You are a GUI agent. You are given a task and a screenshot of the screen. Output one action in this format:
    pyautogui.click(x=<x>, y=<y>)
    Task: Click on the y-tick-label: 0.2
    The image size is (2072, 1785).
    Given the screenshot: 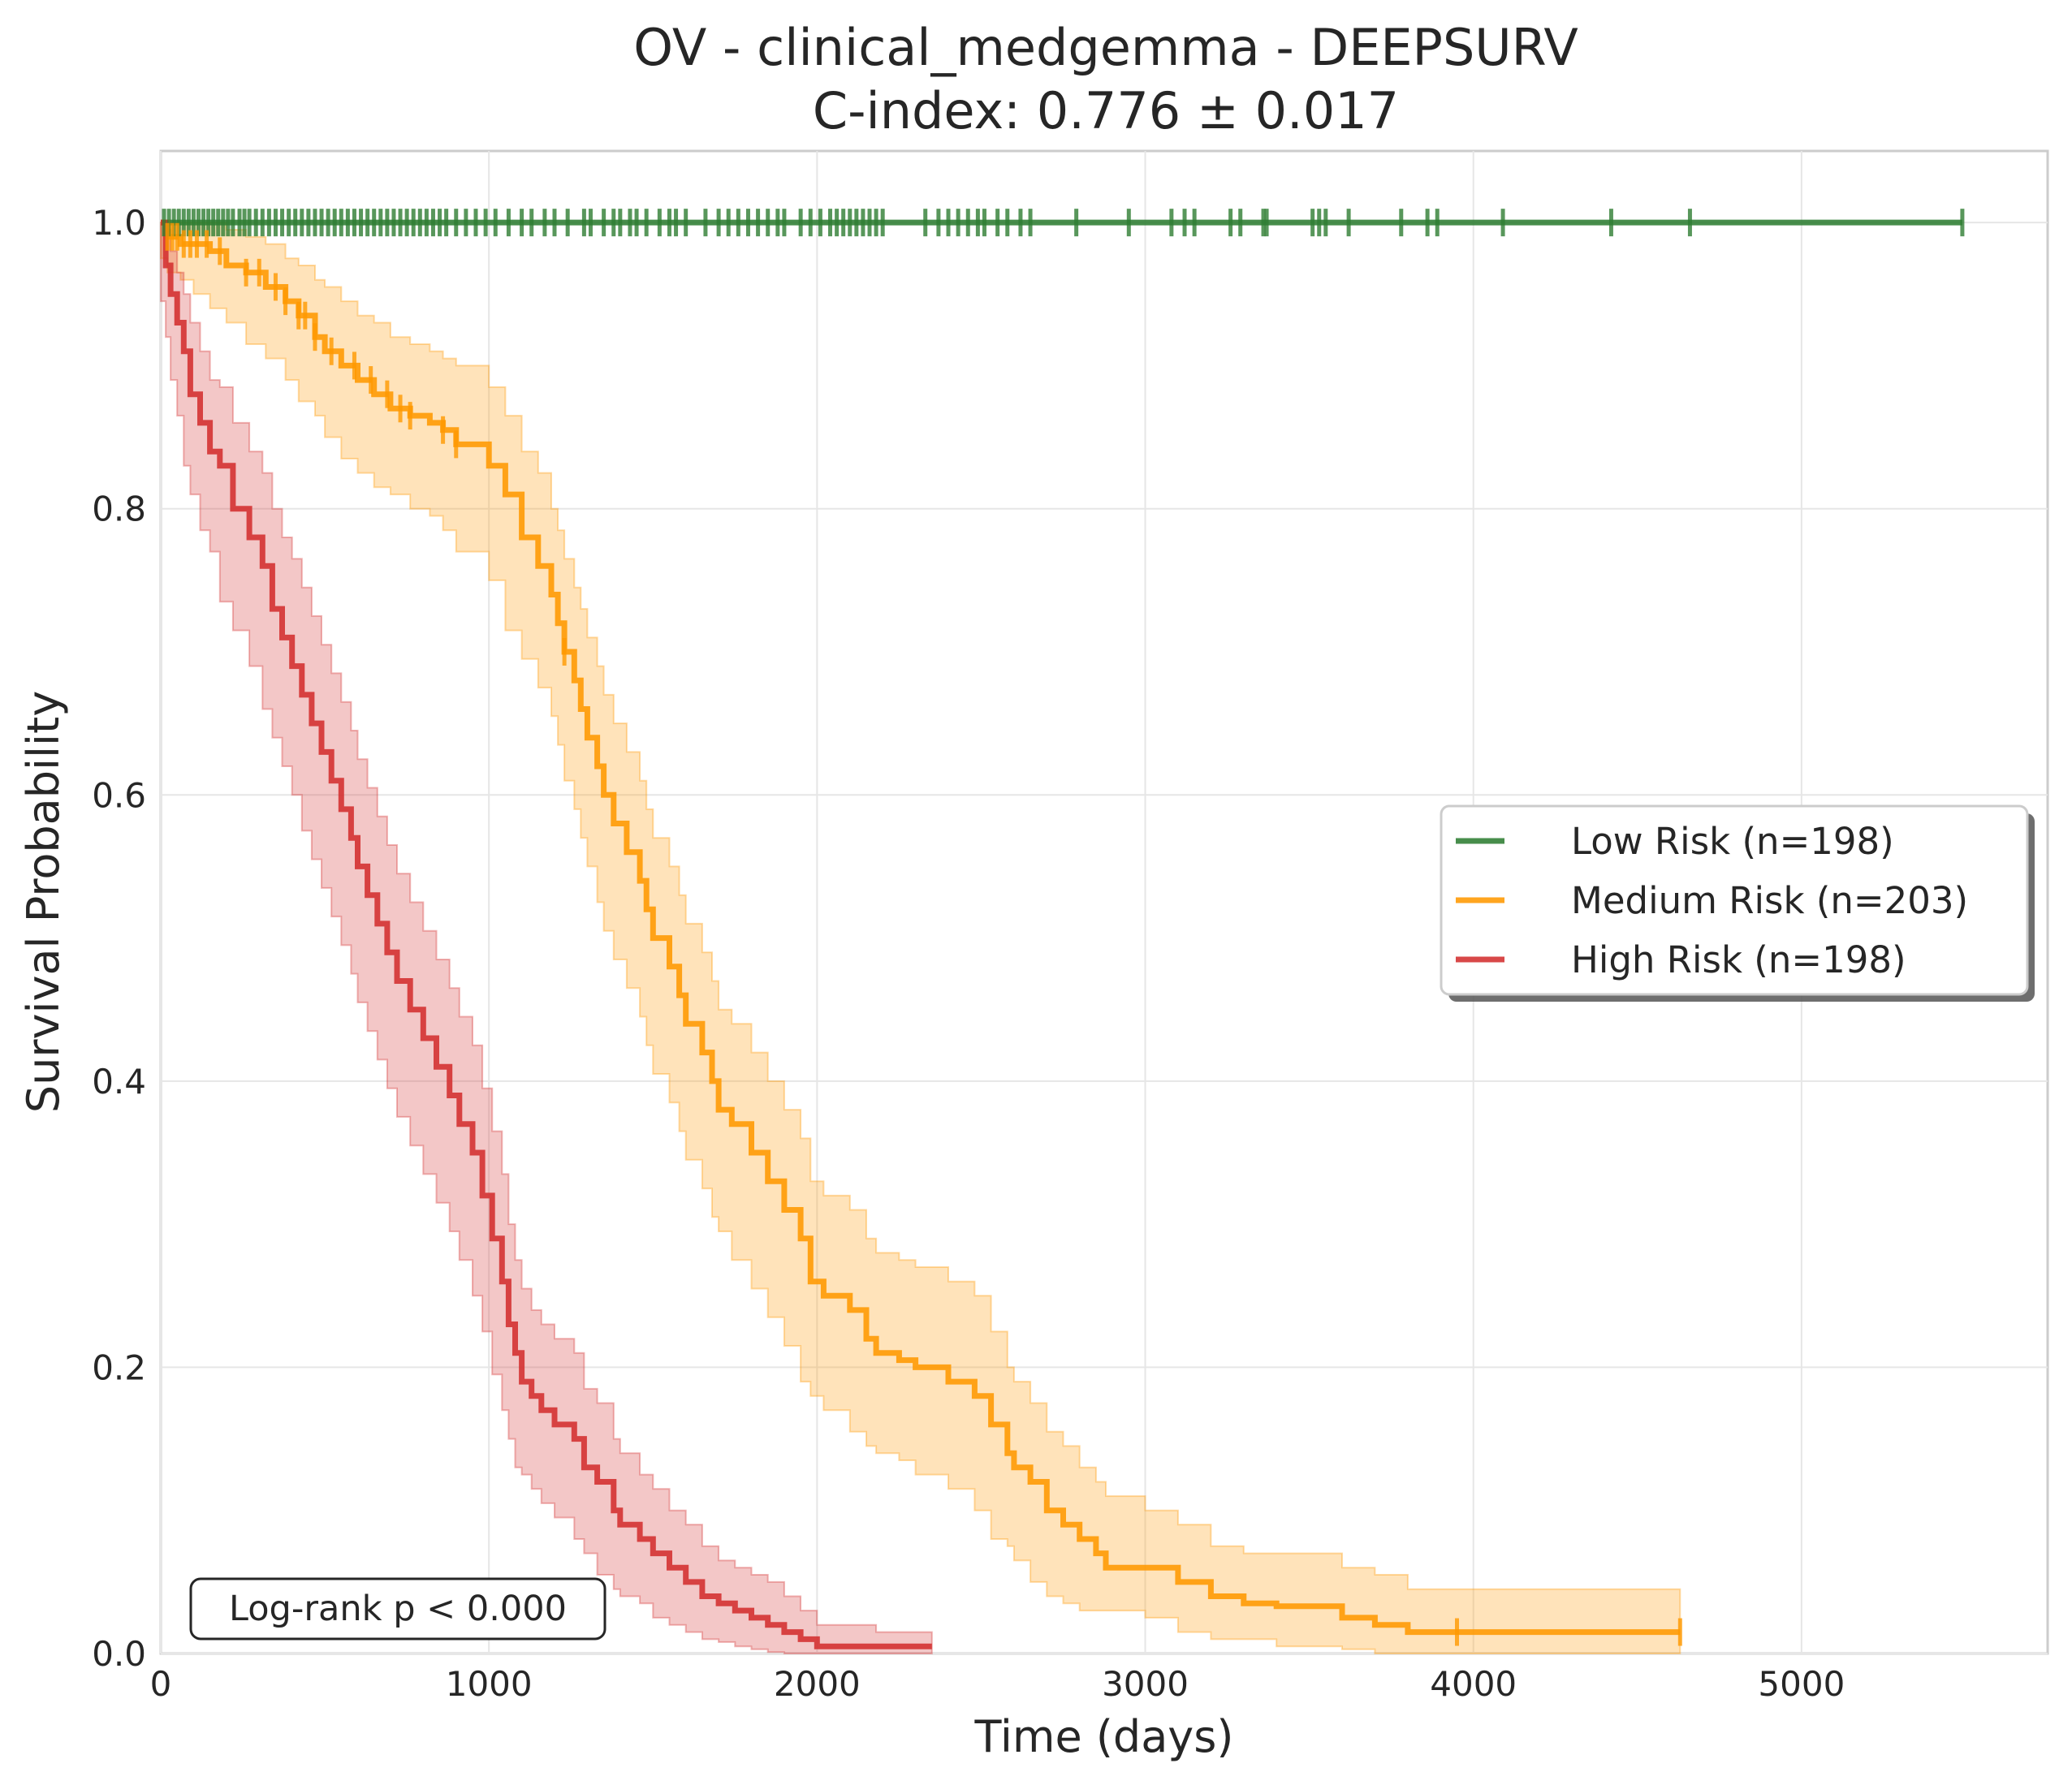 What is the action you would take?
    pyautogui.click(x=119, y=1367)
    